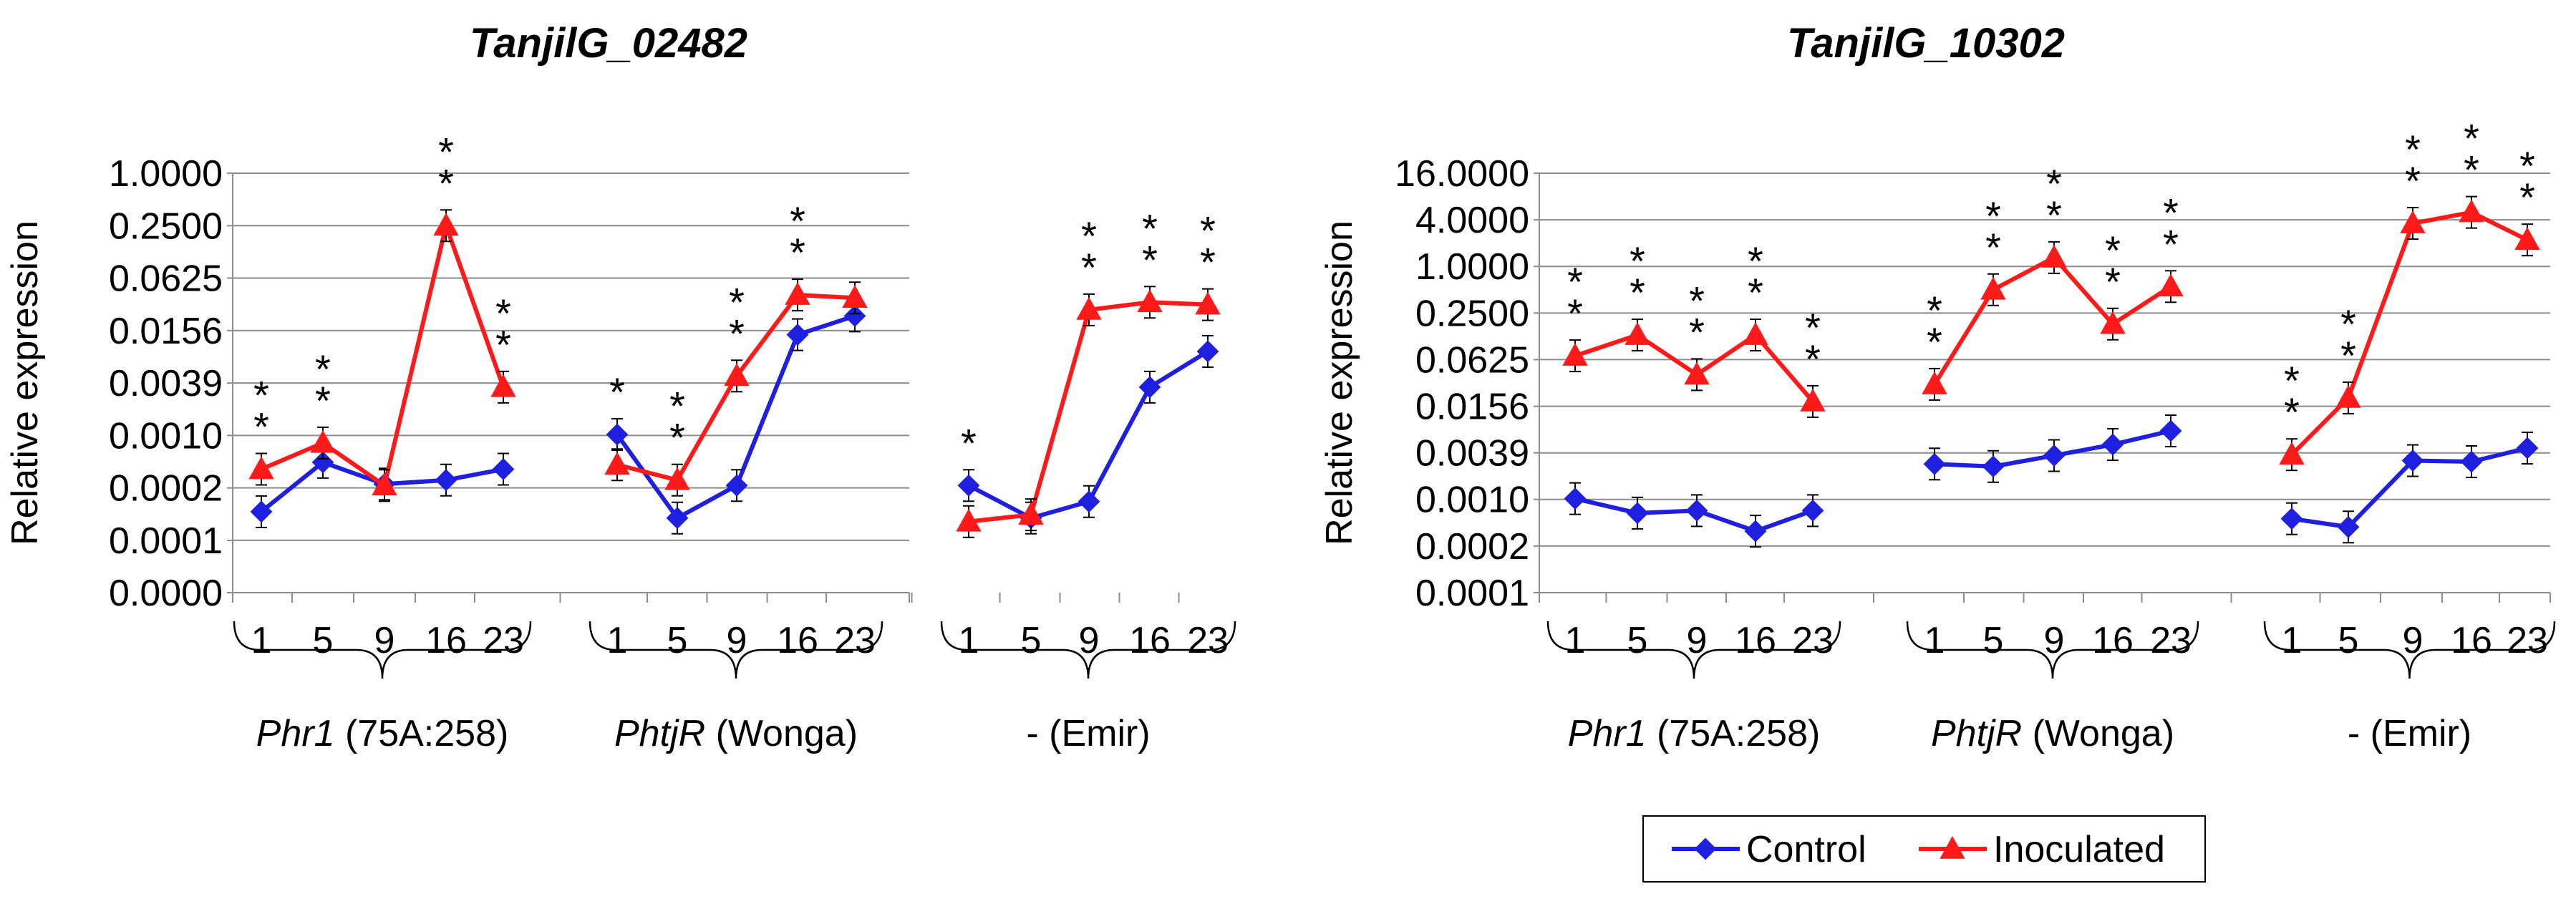 This screenshot has height=899, width=2576. Describe the element at coordinates (166, 593) in the screenshot. I see `y-tick-label: 0.0000` at that location.